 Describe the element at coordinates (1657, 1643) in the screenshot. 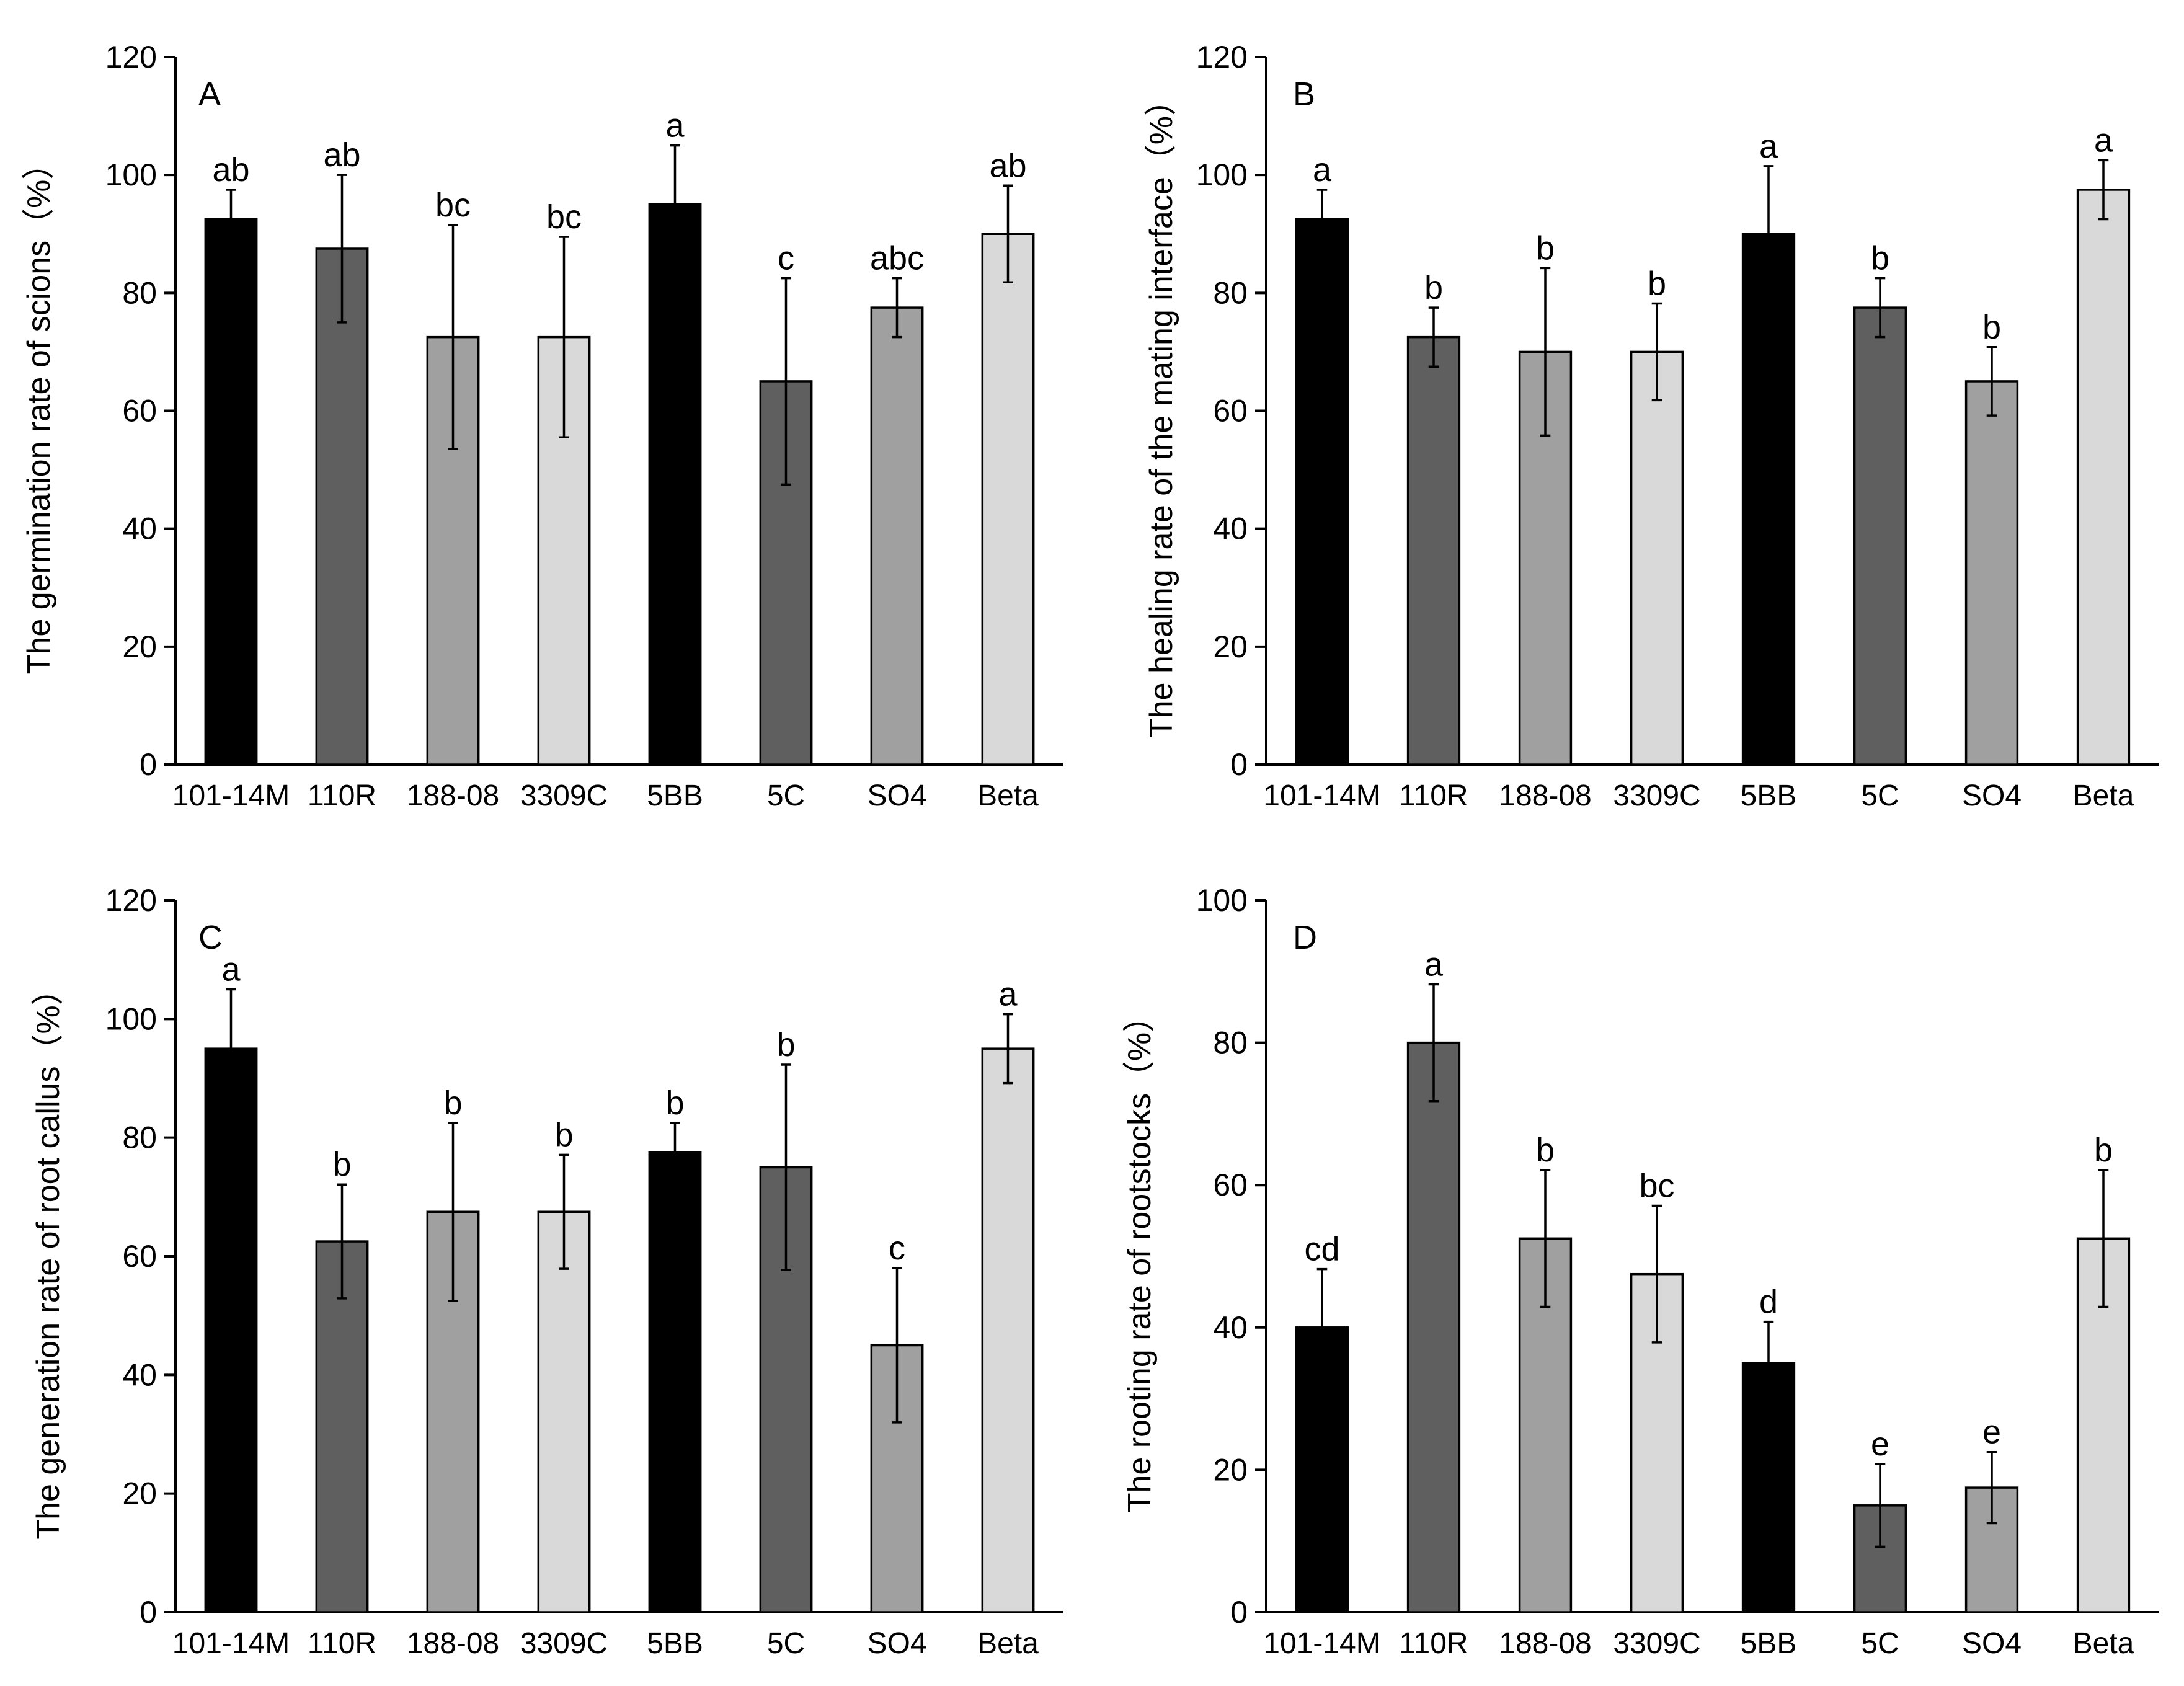

I see `panel-d-category-label: 3309C` at that location.